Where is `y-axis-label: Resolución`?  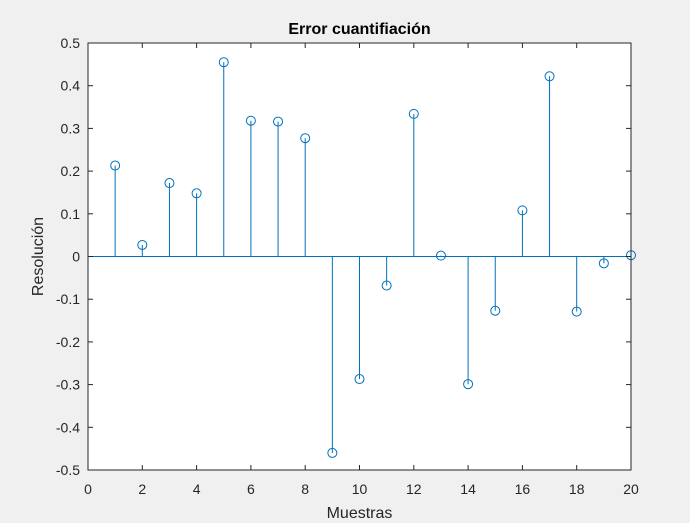
y-axis-label: Resolución is located at coordinates (38, 256).